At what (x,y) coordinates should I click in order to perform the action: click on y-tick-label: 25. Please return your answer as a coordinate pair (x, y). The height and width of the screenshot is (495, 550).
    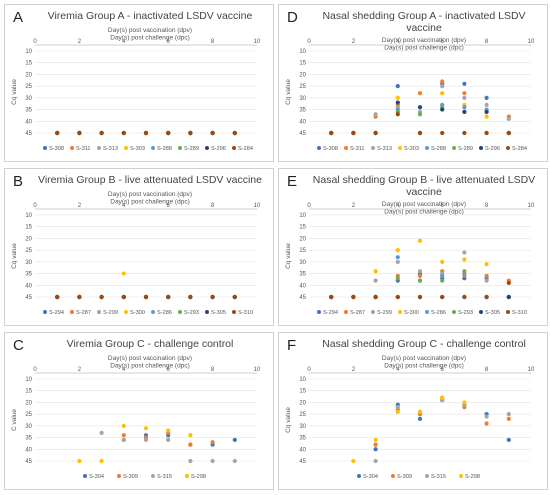
    Looking at the image, I should click on (302, 415).